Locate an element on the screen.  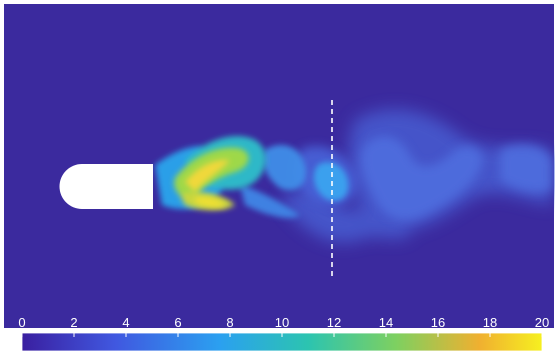
bluff-body is located at coordinates (106, 186).